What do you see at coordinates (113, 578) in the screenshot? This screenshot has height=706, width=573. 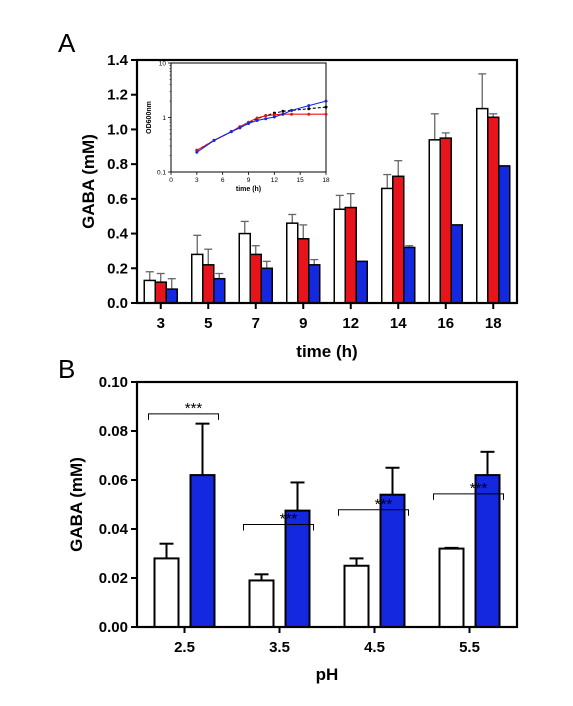 I see `y-tick-label: 0.02` at bounding box center [113, 578].